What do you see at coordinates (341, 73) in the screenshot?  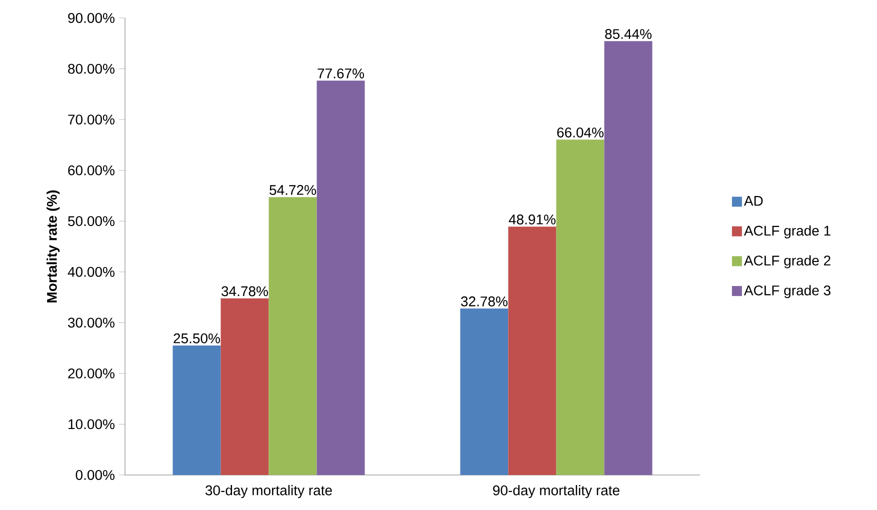 I see `data-label: 77.67%` at bounding box center [341, 73].